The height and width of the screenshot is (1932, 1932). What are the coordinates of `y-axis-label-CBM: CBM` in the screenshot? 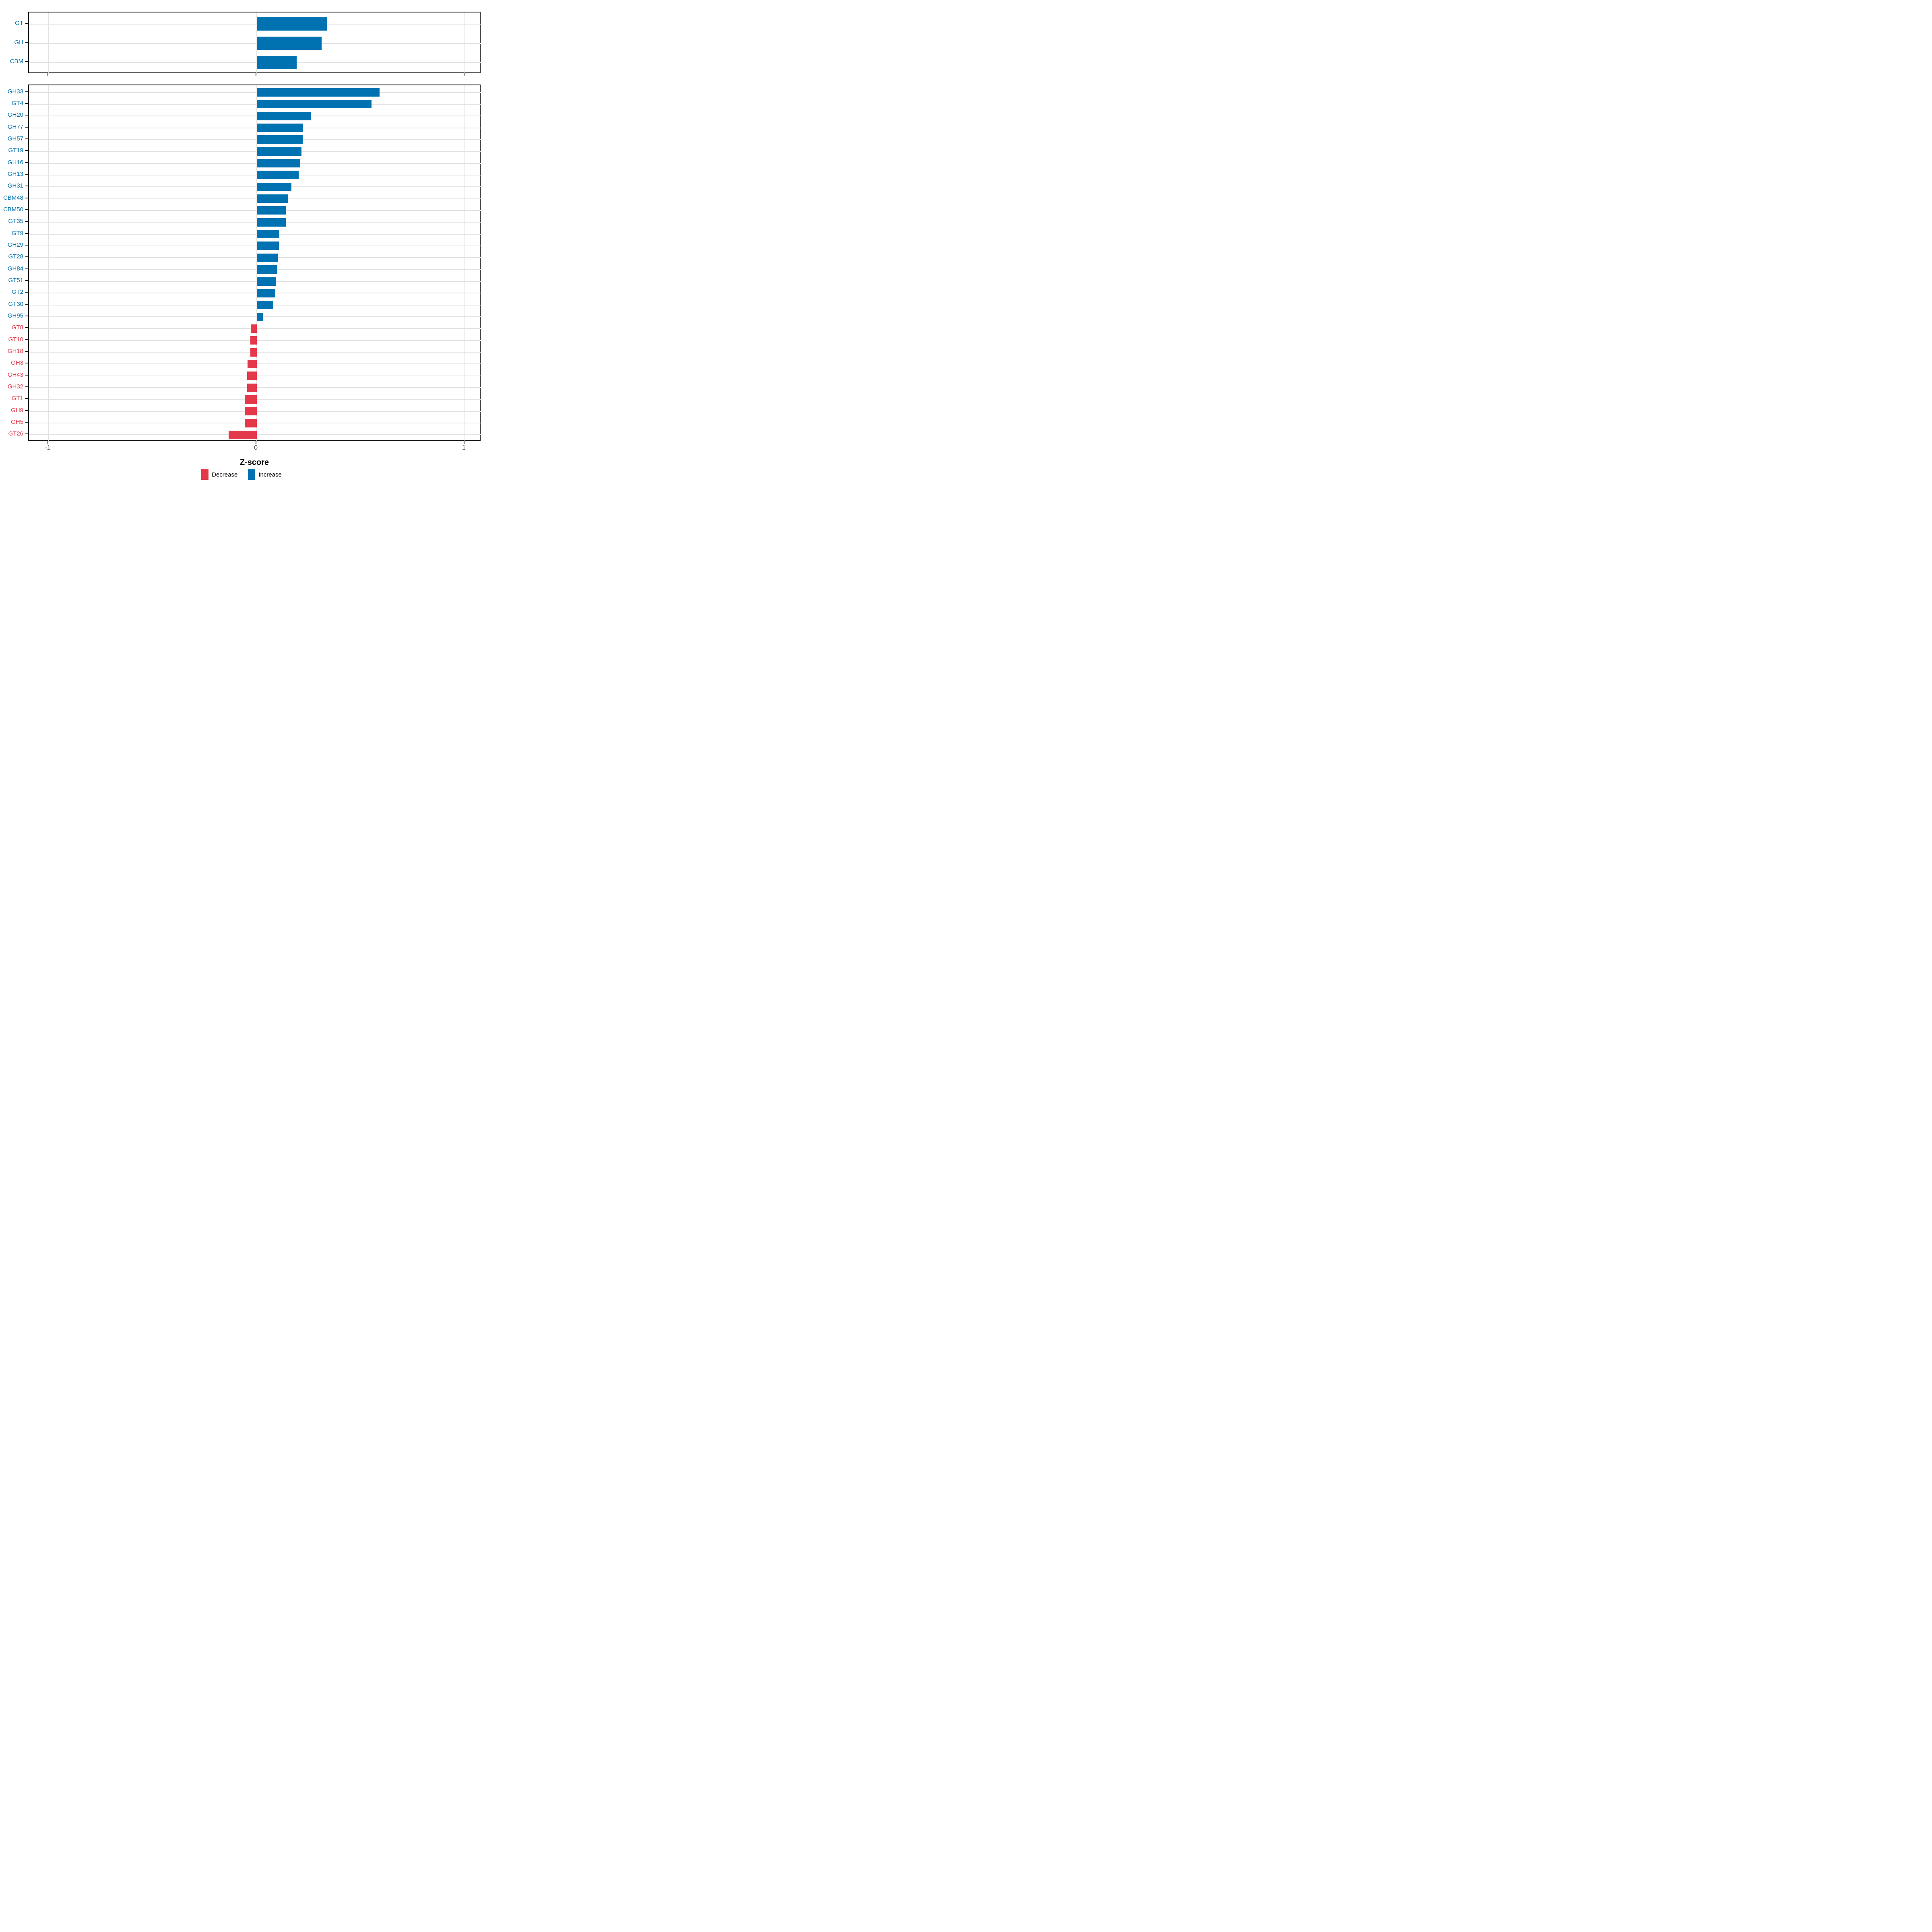 It's located at (16, 61).